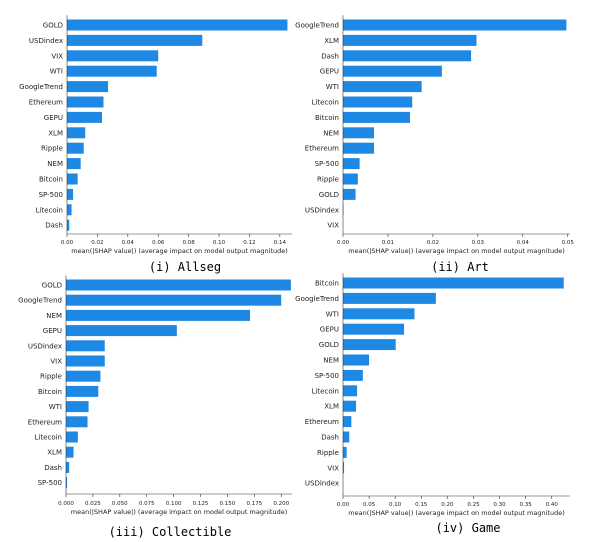 Image resolution: width=606 pixels, height=542 pixels. Describe the element at coordinates (388, 243) in the screenshot. I see `x-tick-label: 0.01` at that location.